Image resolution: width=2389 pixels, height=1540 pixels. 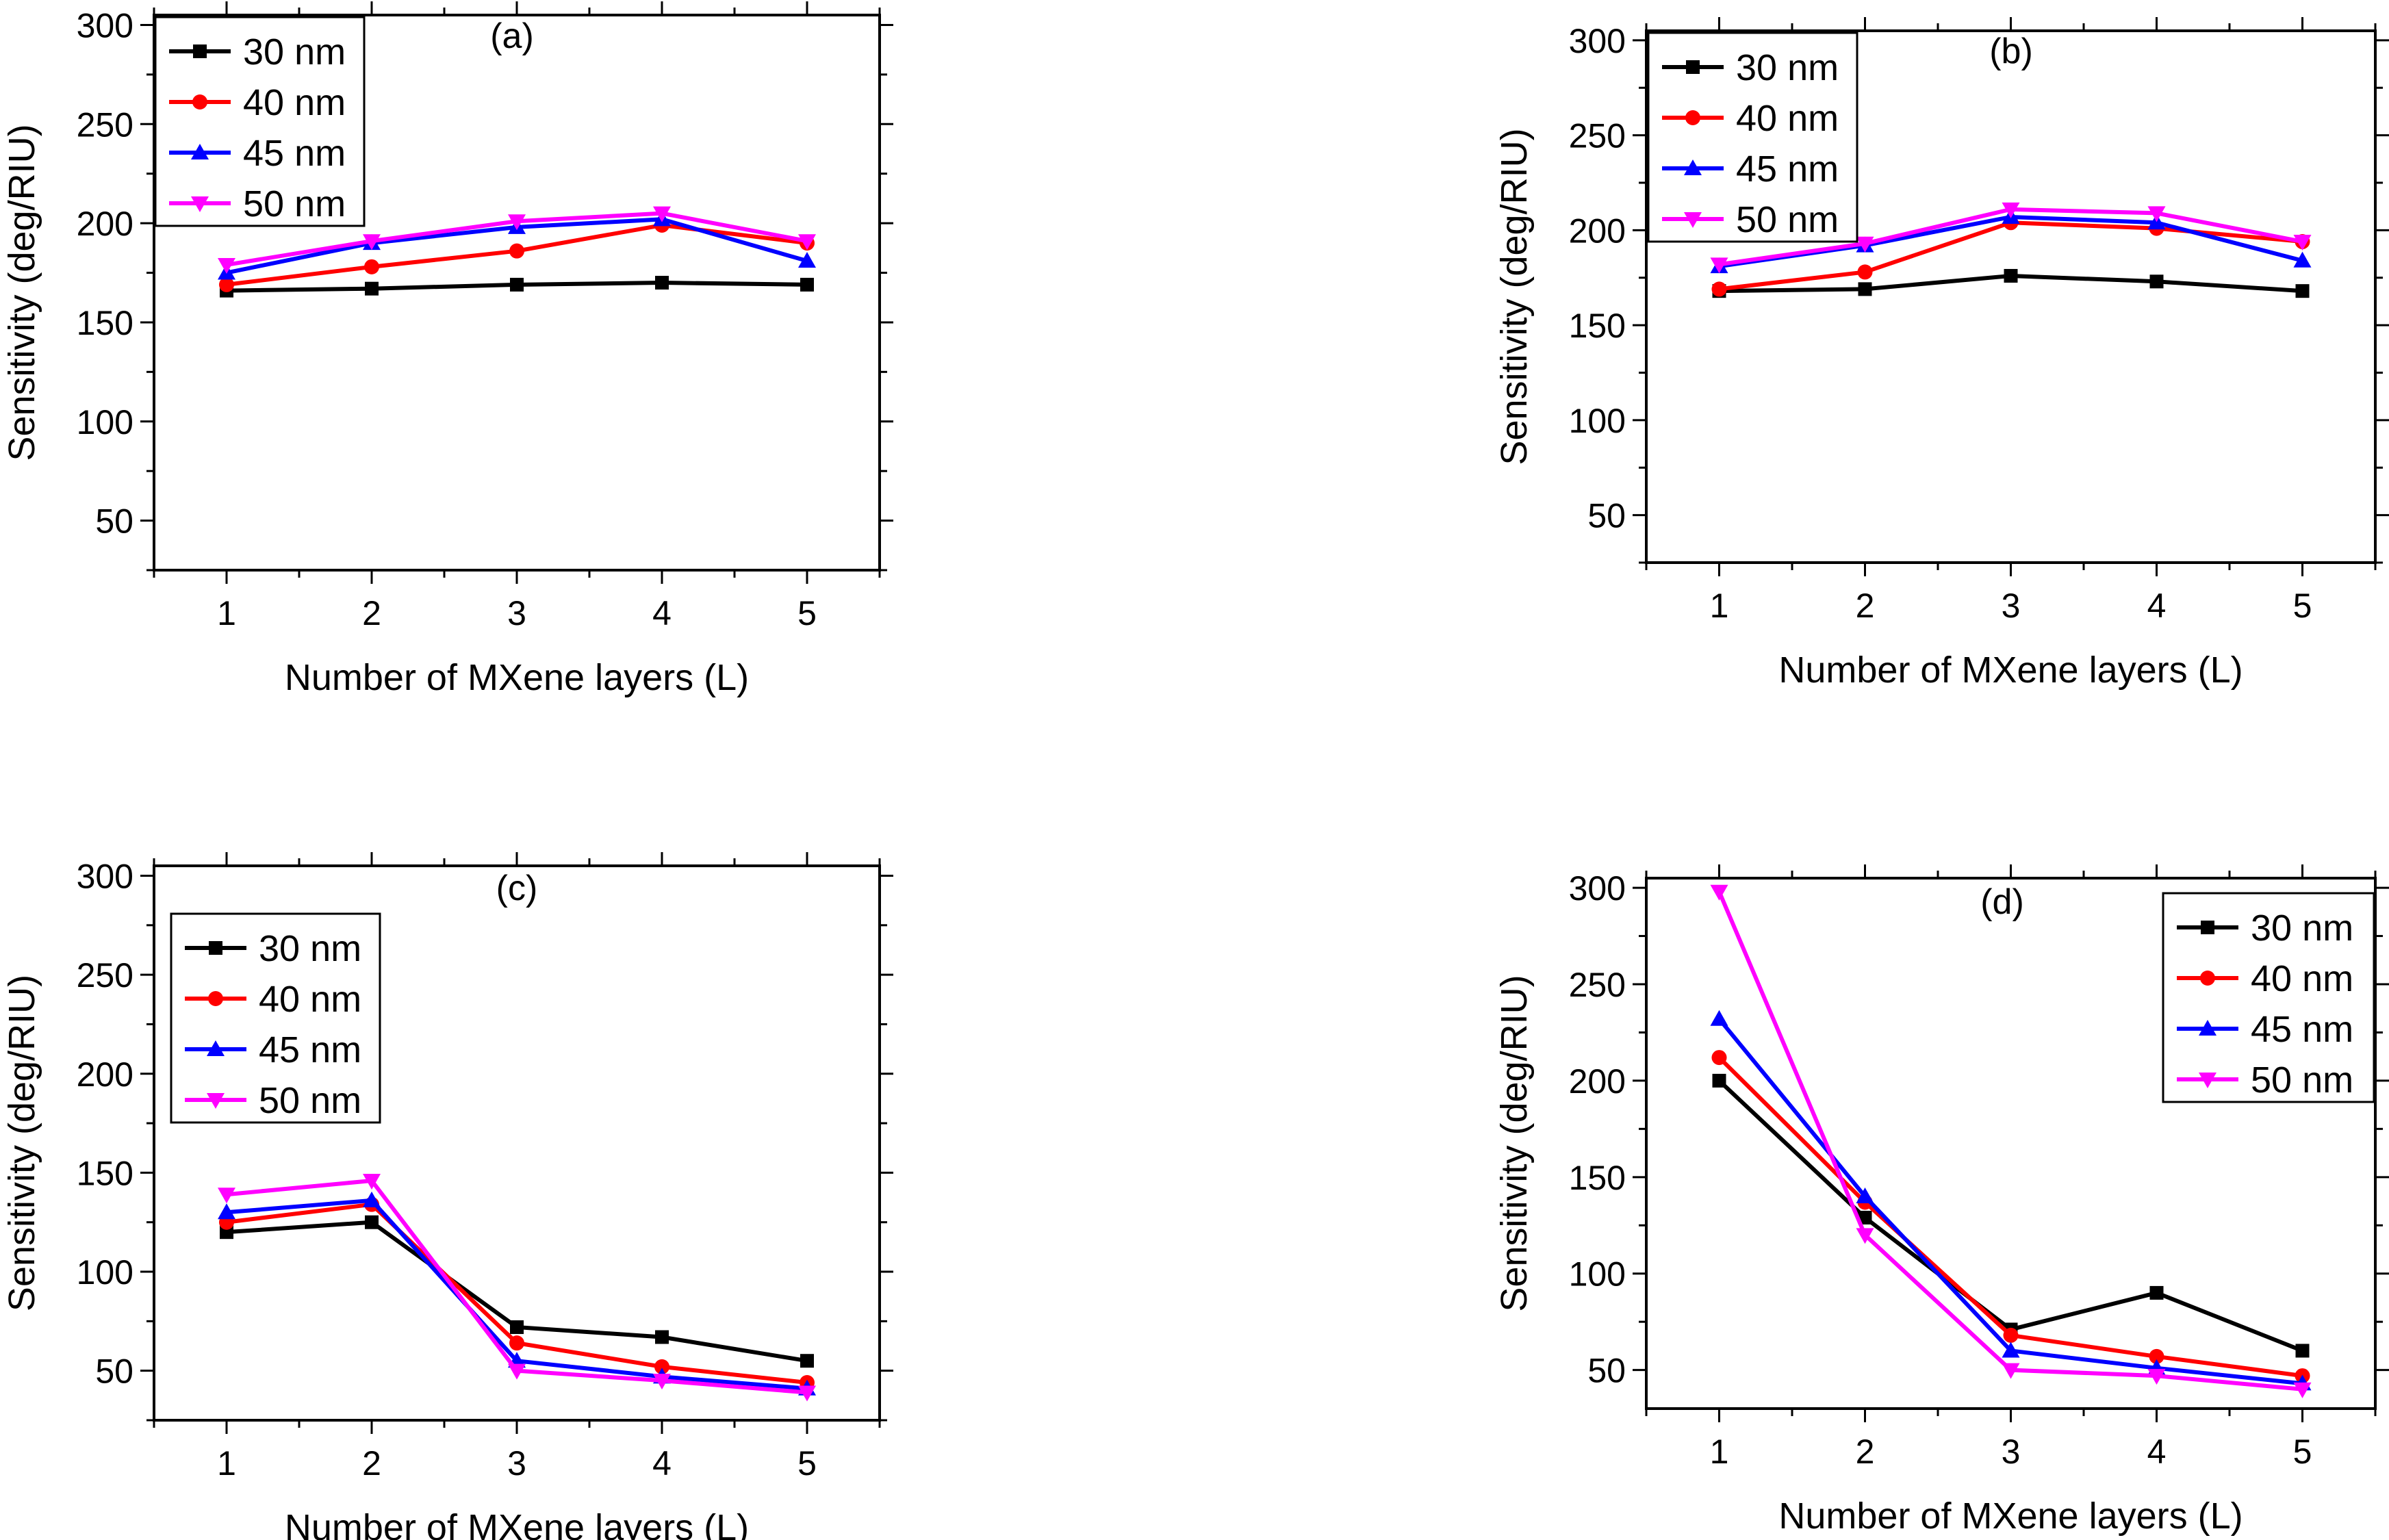 What do you see at coordinates (517, 889) in the screenshot?
I see `panel-label: (c)` at bounding box center [517, 889].